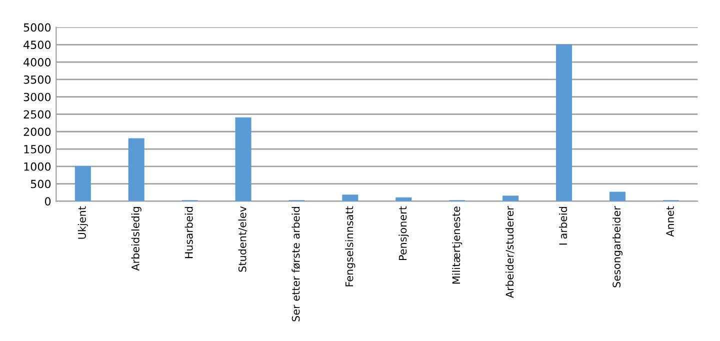 The width and height of the screenshot is (720, 341). What do you see at coordinates (83, 222) in the screenshot?
I see `x-tick-label: Ukjent` at bounding box center [83, 222].